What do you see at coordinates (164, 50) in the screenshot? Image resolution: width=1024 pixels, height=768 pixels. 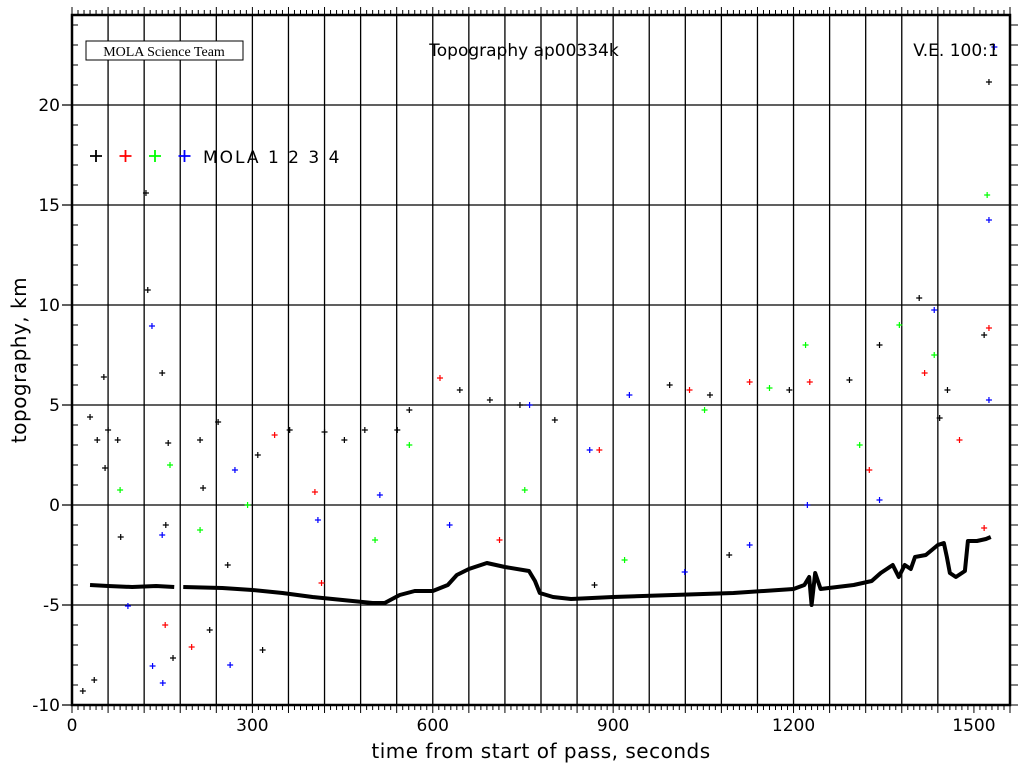 I see `credit-box: MOLA Science Team` at bounding box center [164, 50].